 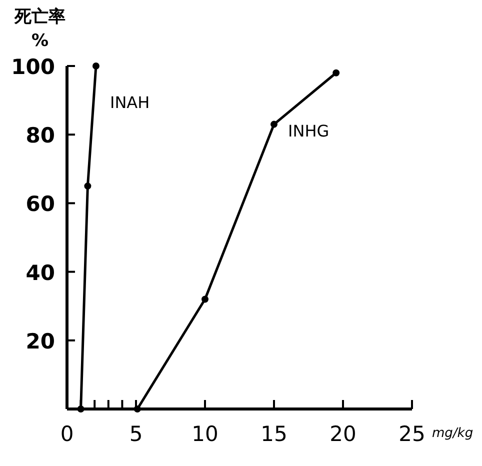 I want to click on y-axis-title: 死亡率 %, so click(x=40, y=29).